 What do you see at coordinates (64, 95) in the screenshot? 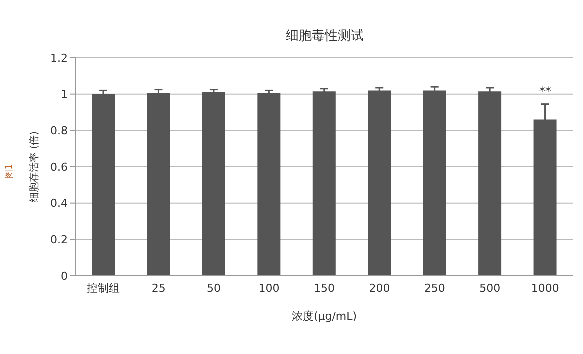
I see `y-tick-label: 1` at bounding box center [64, 95].